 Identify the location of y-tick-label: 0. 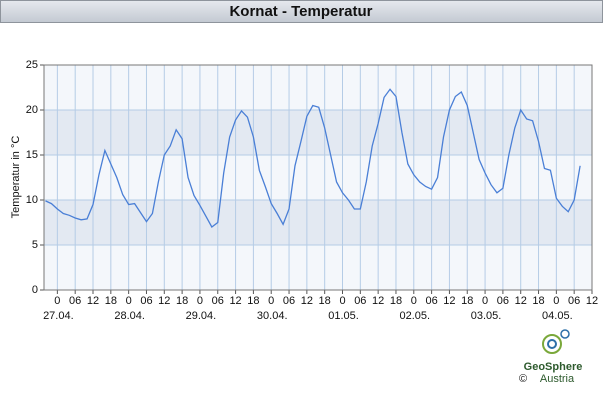
(35, 290).